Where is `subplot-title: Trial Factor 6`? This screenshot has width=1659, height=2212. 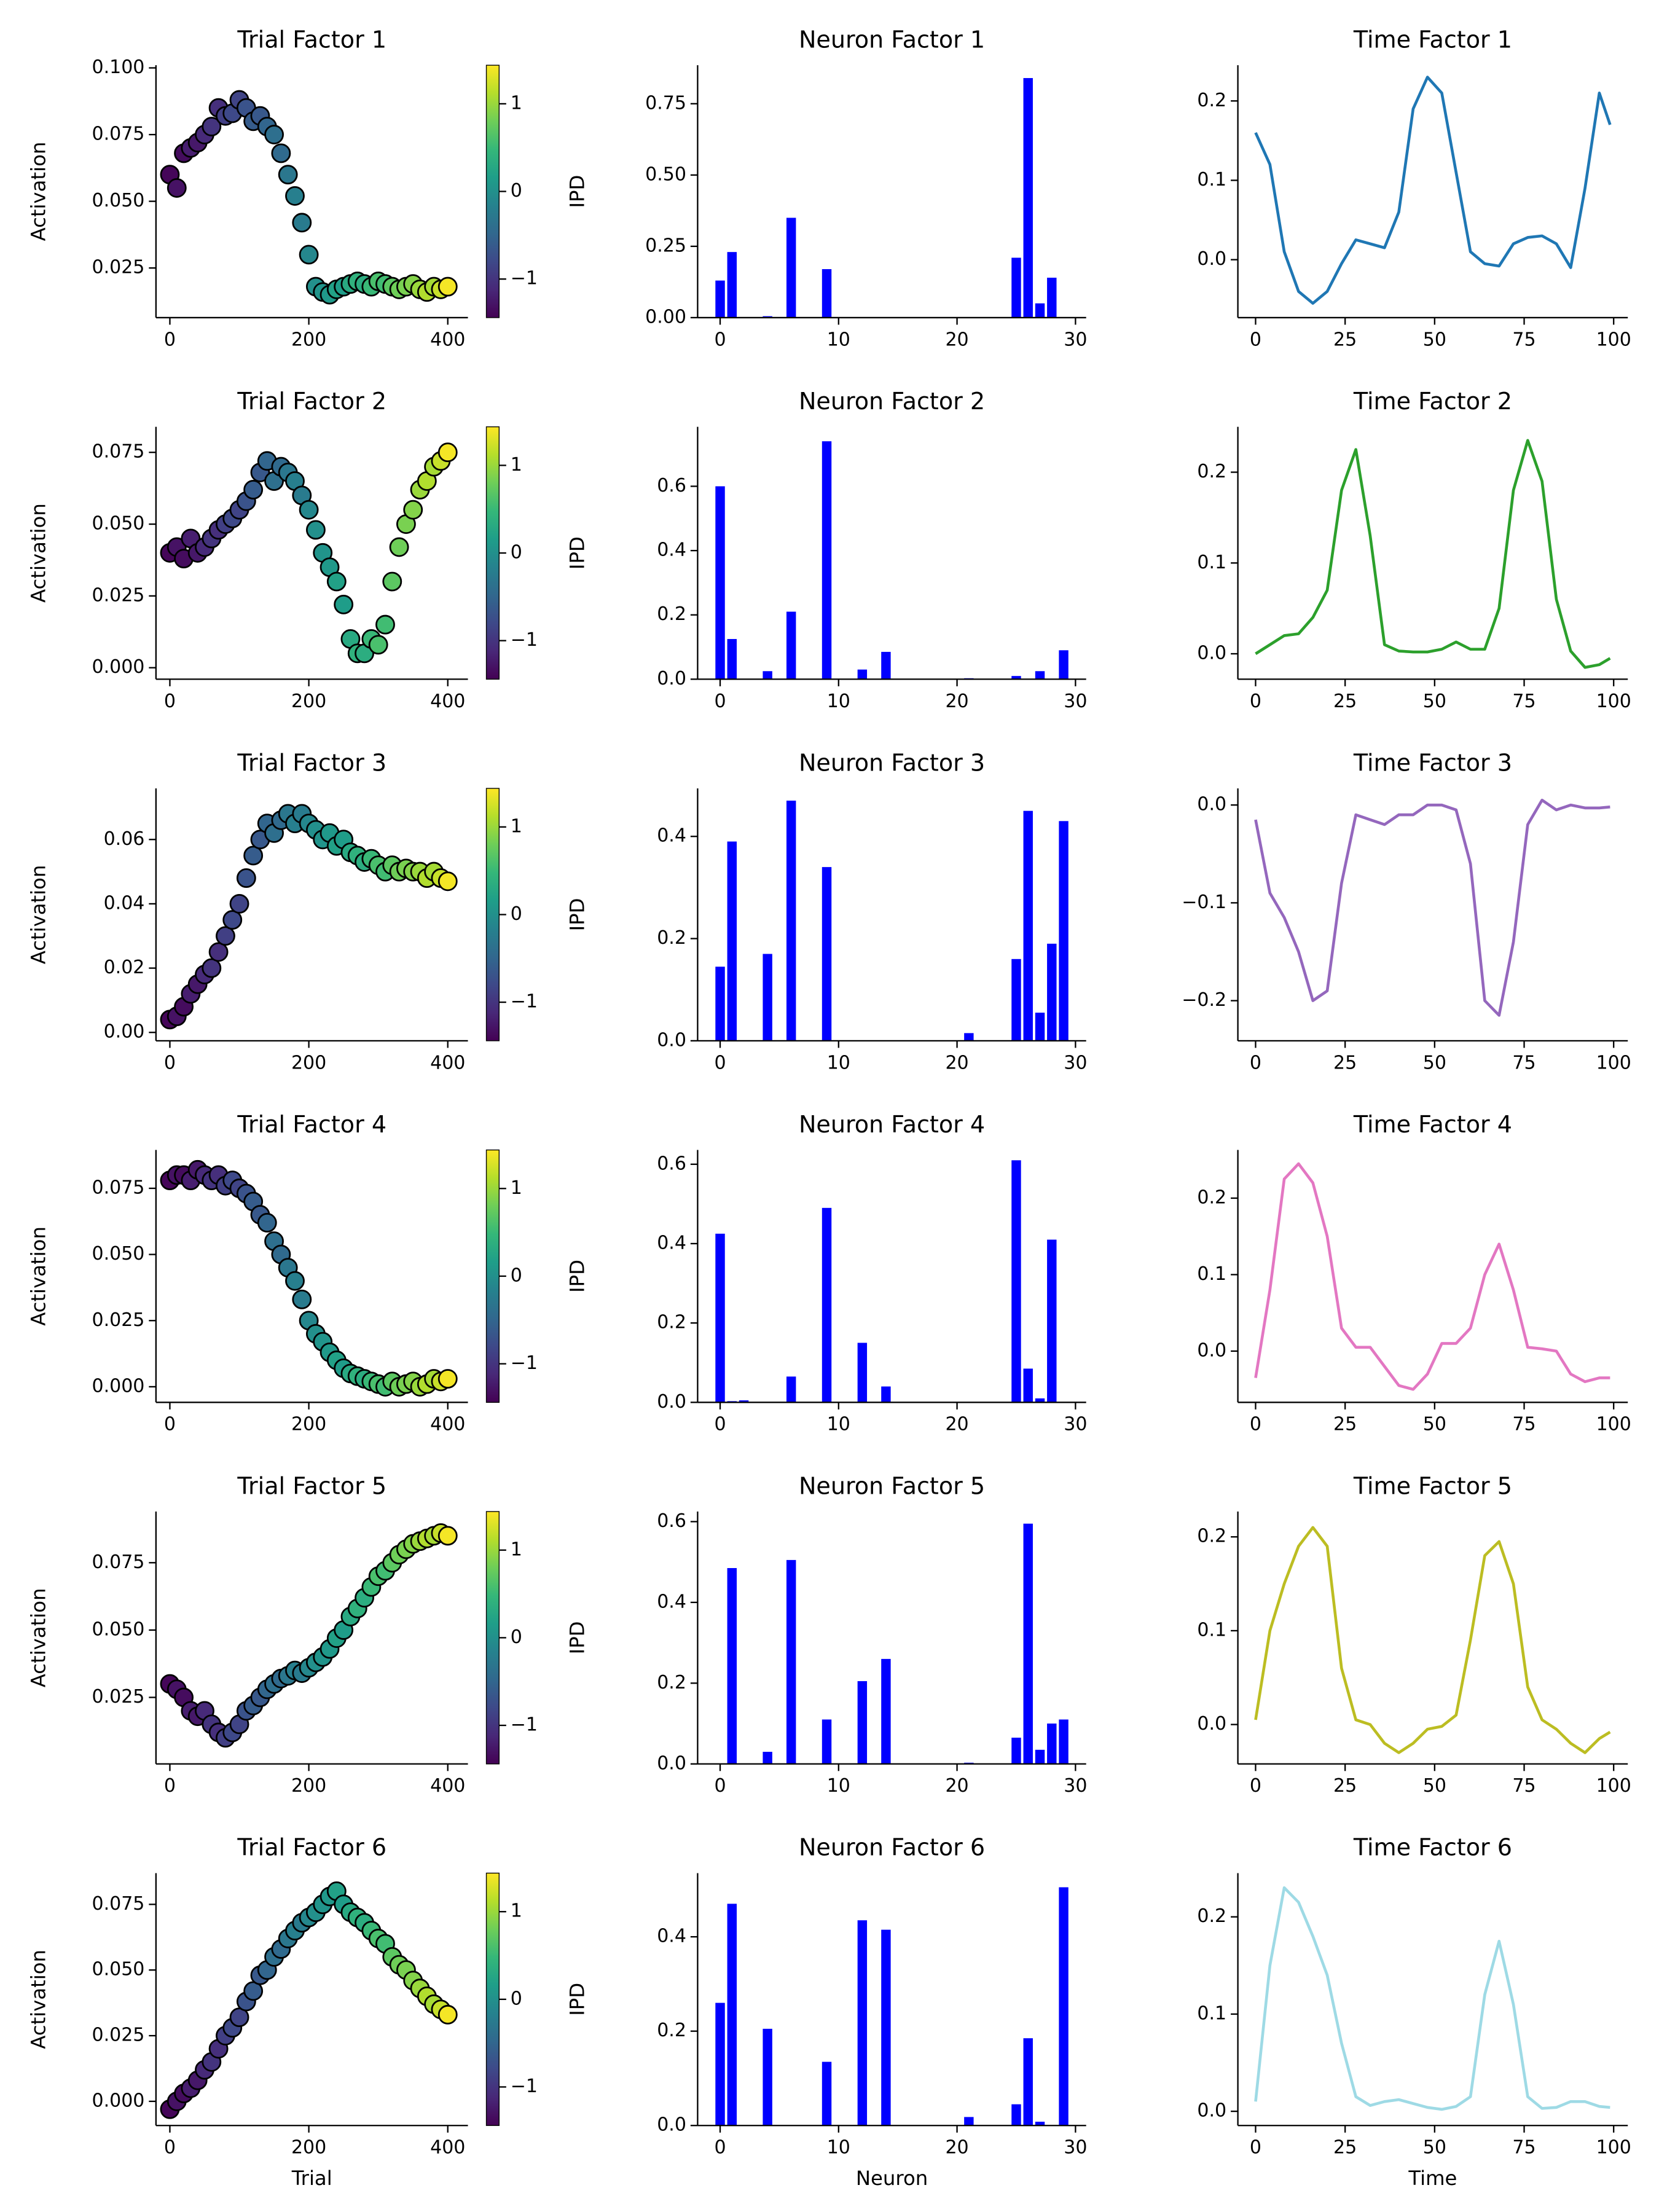
subplot-title: Trial Factor 6 is located at coordinates (311, 1847).